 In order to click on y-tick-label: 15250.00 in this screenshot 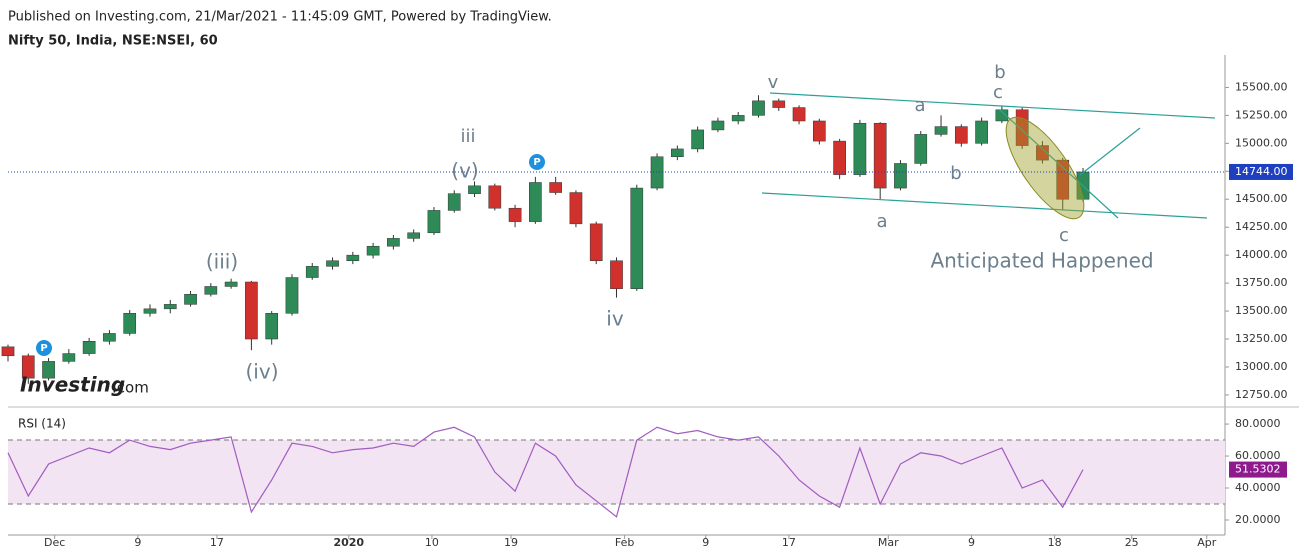, I will do `click(1261, 114)`.